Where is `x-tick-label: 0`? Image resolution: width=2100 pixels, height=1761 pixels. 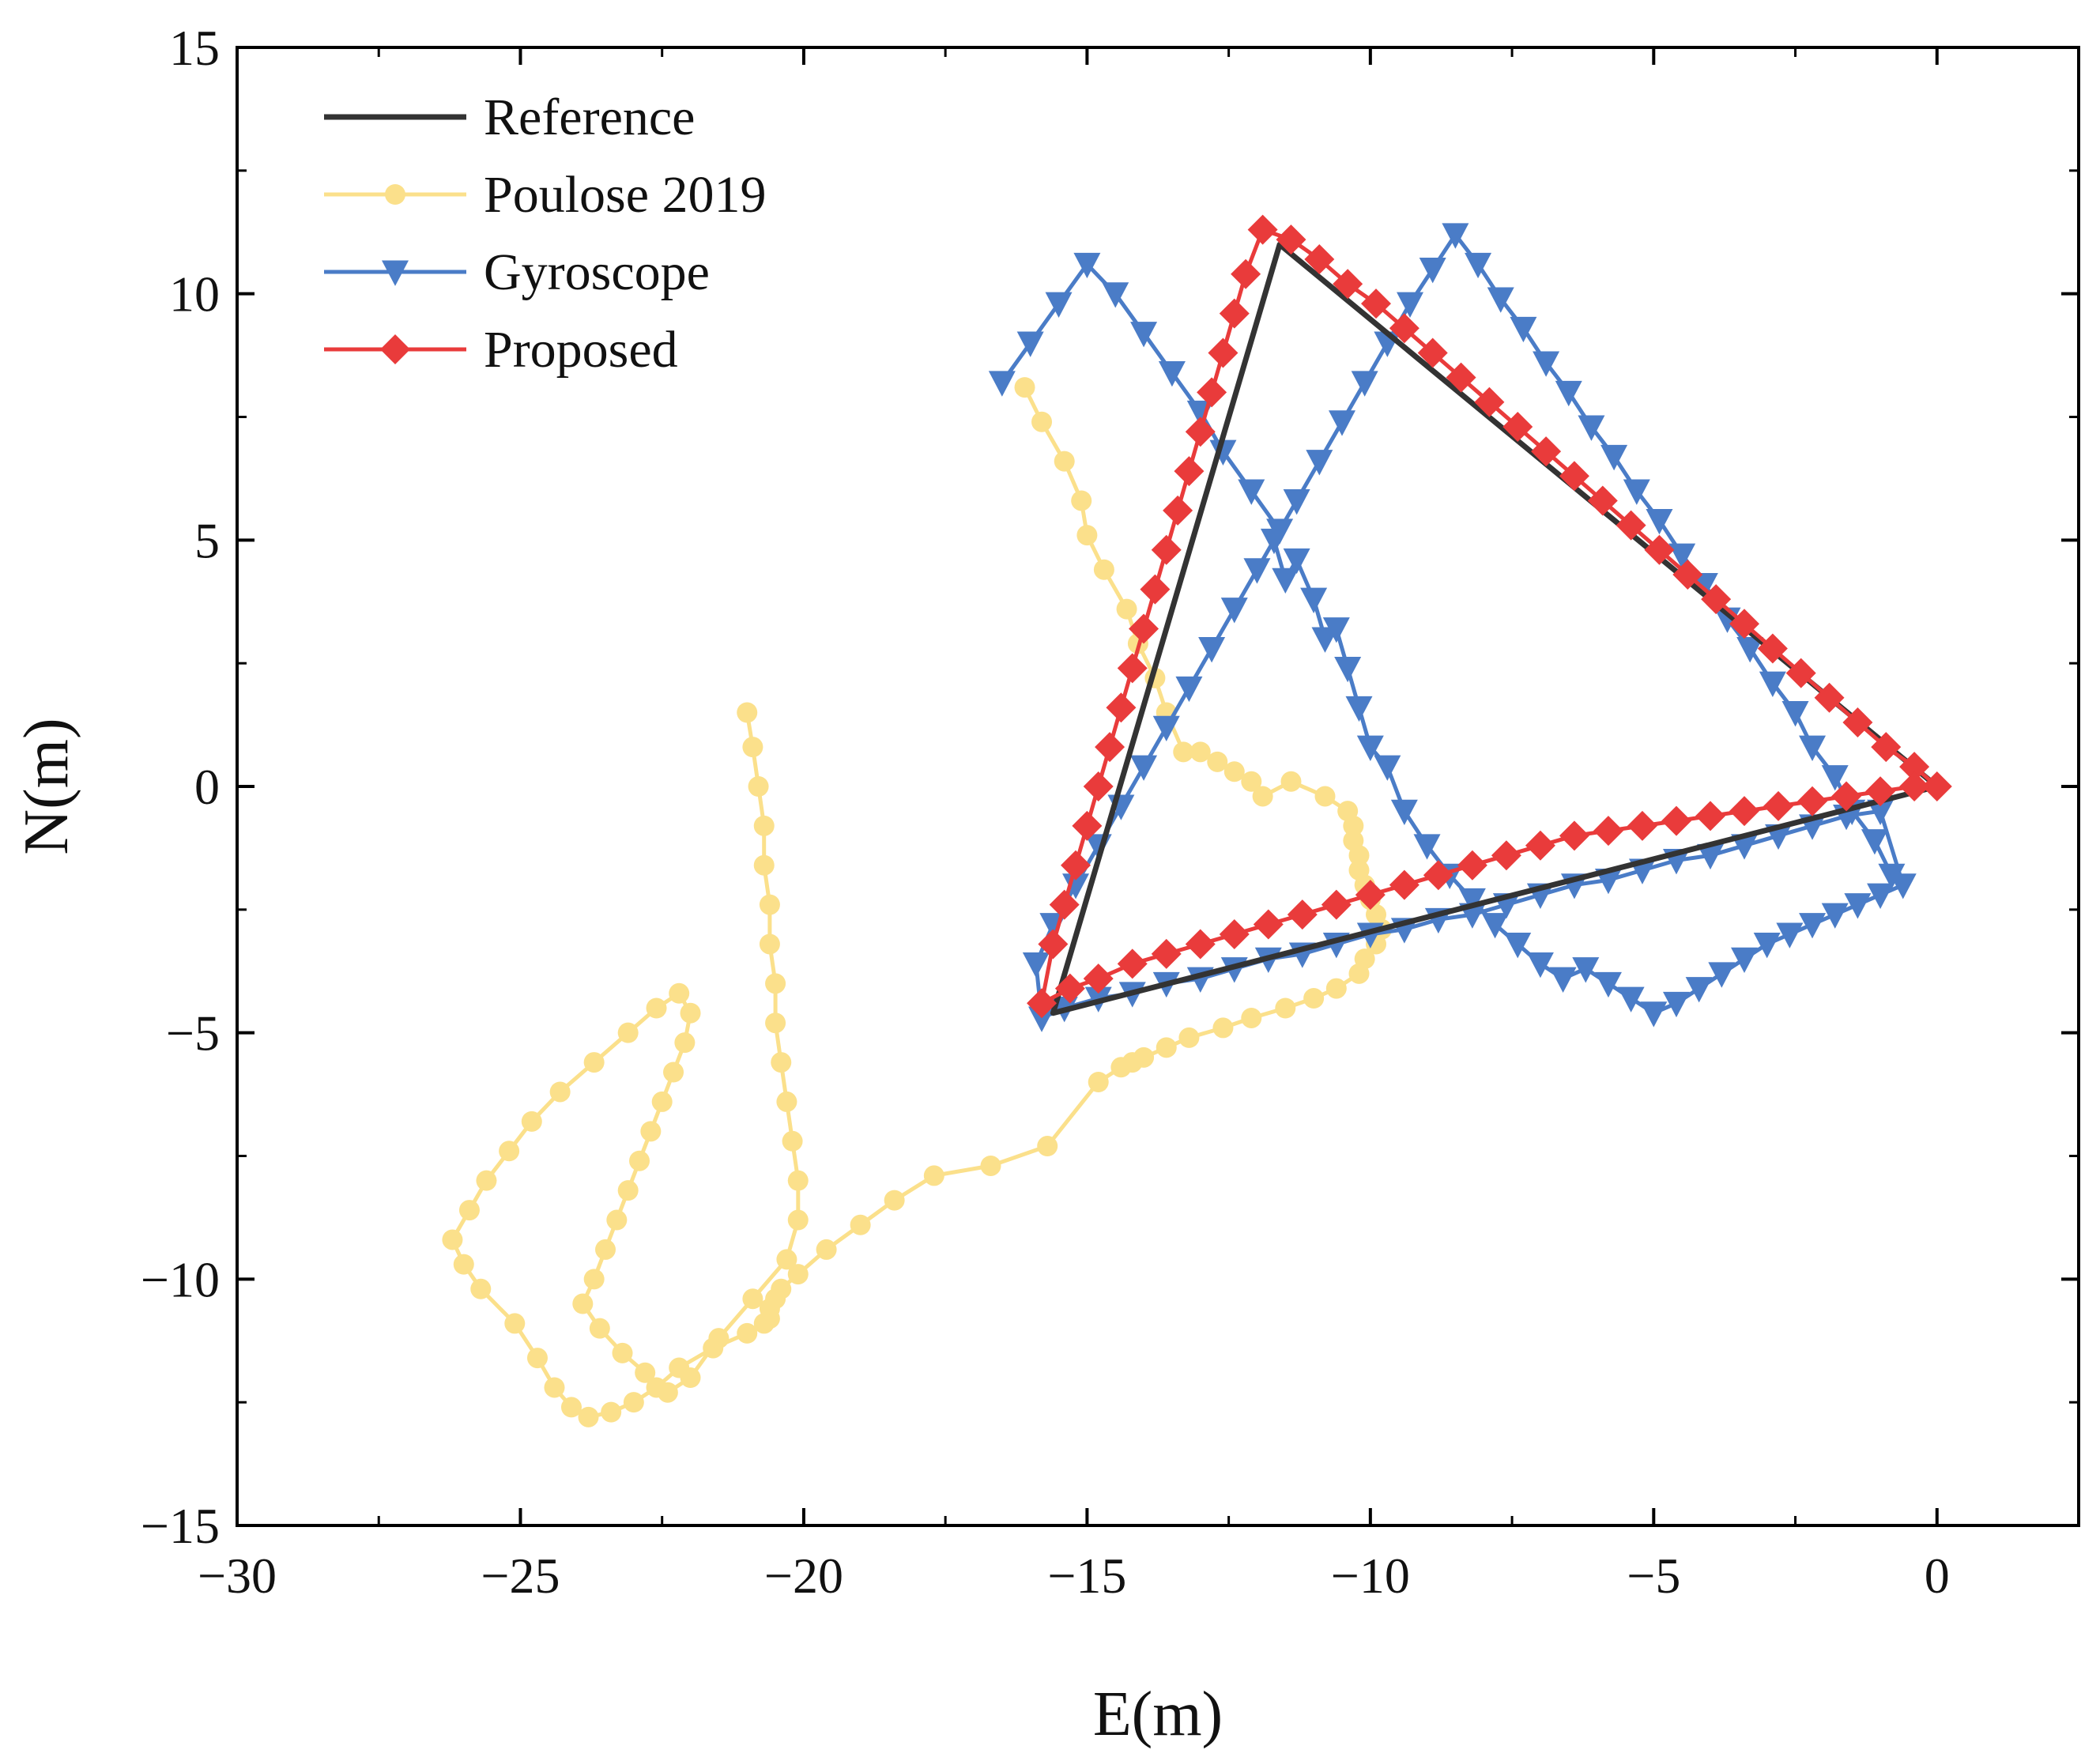
x-tick-label: 0 is located at coordinates (1938, 1576).